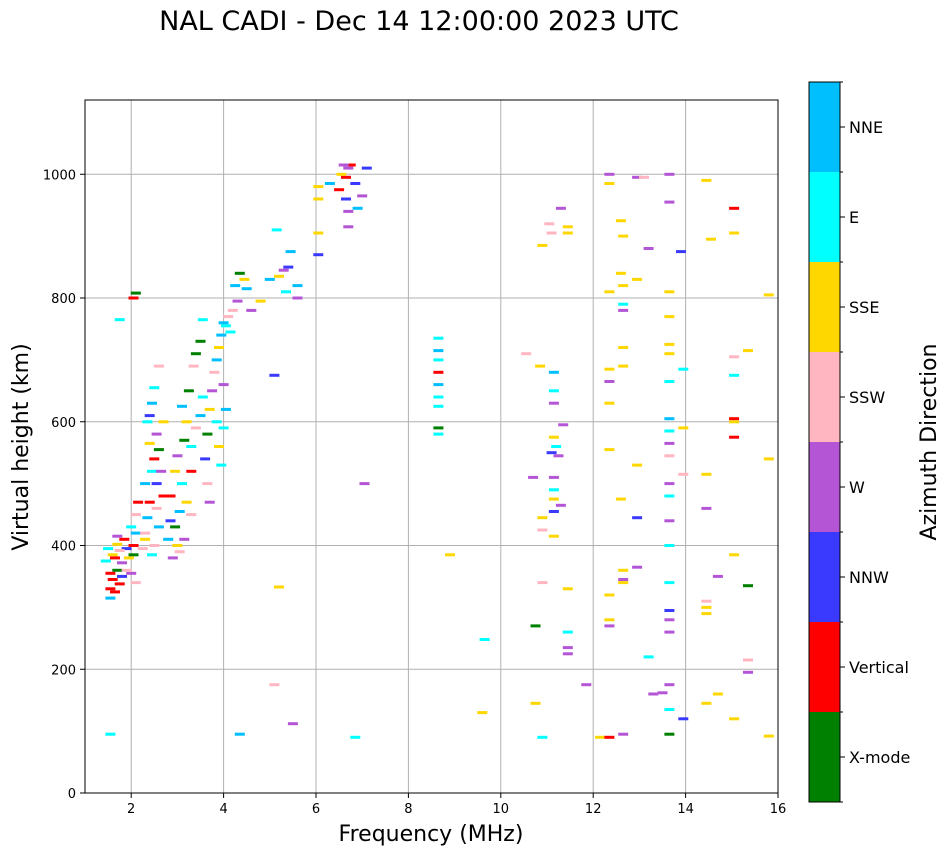  I want to click on y-tick-label: 800, so click(63, 299).